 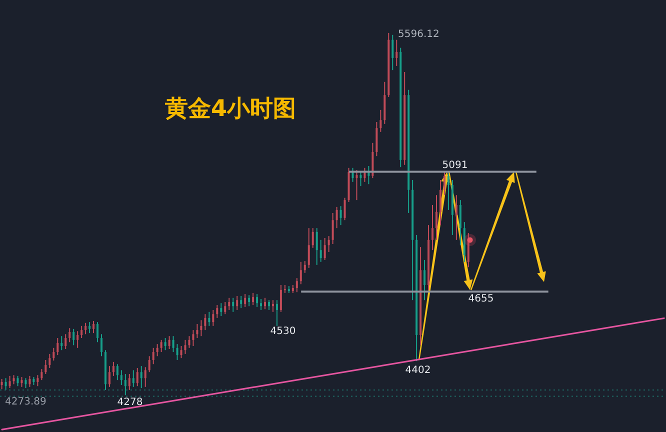 What do you see at coordinates (419, 34) in the screenshot?
I see `annotation: 5596.12` at bounding box center [419, 34].